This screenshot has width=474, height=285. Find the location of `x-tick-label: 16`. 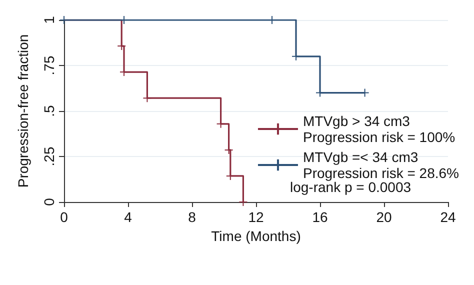

x-tick-label: 16 is located at coordinates (320, 217).